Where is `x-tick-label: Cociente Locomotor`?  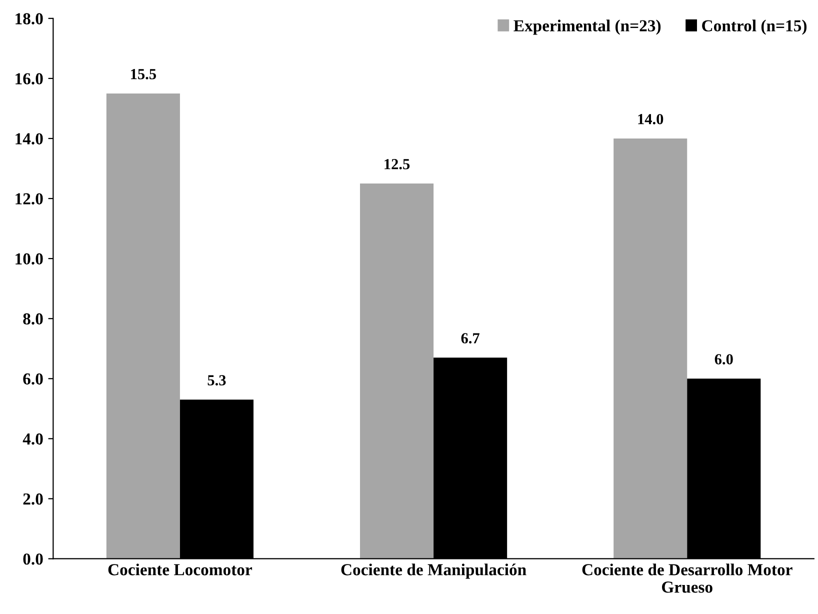
x-tick-label: Cociente Locomotor is located at coordinates (180, 570).